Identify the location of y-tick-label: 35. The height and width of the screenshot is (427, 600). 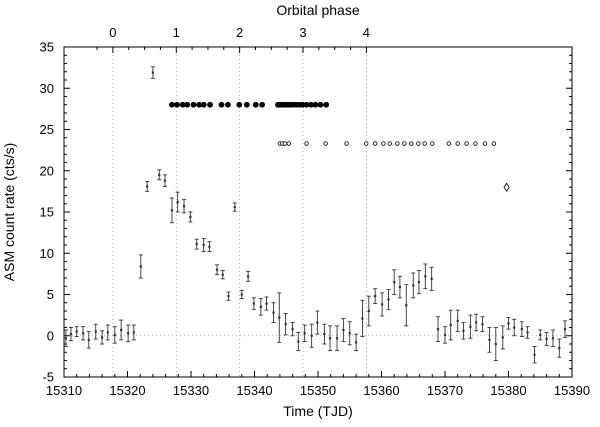
(47, 47).